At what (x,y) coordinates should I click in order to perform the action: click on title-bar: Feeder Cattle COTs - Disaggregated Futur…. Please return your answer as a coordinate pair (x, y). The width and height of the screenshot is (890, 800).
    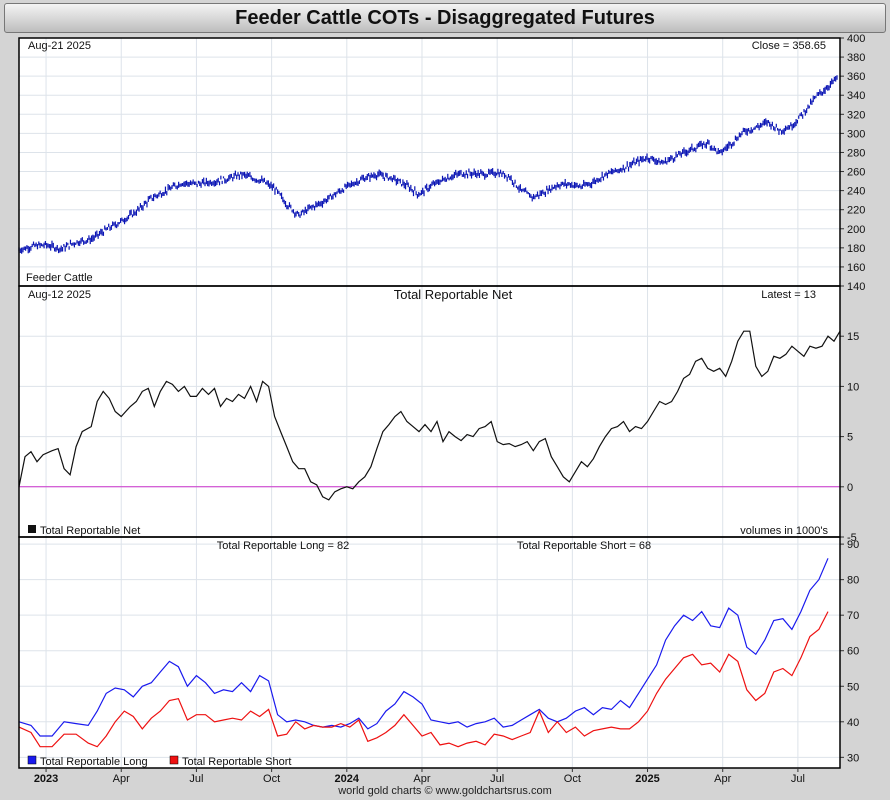
    Looking at the image, I should click on (445, 18).